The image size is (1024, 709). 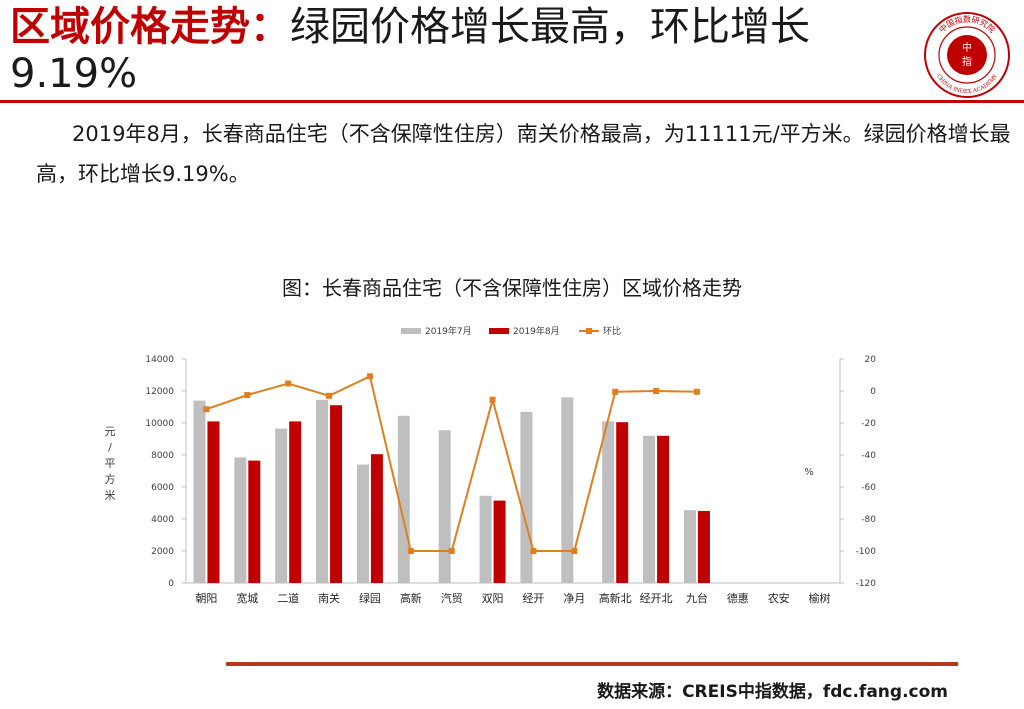 What do you see at coordinates (159, 392) in the screenshot?
I see `left-tick-label: 12000` at bounding box center [159, 392].